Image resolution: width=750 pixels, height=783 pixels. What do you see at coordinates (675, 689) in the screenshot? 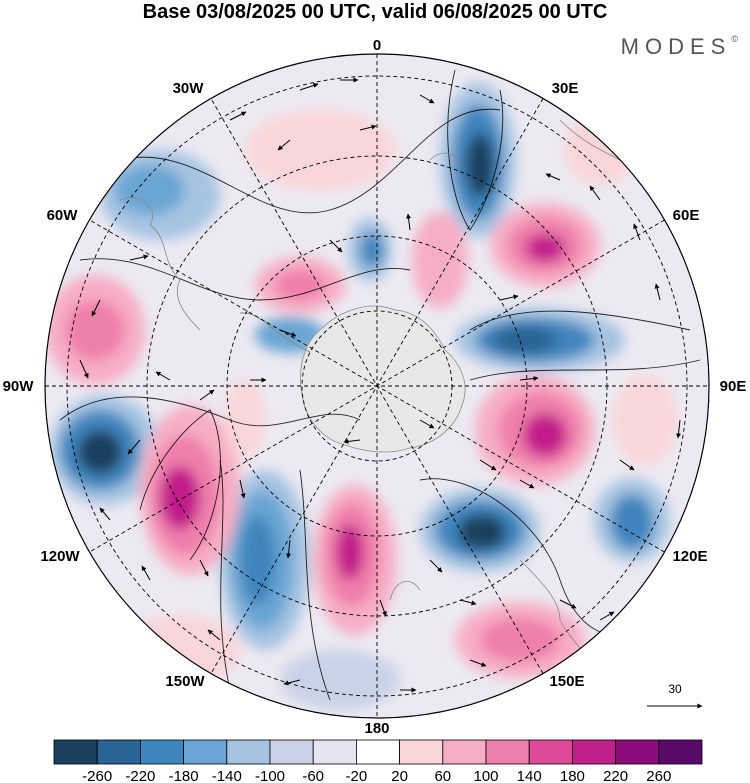
I see `reference-vector-label: 30` at bounding box center [675, 689].